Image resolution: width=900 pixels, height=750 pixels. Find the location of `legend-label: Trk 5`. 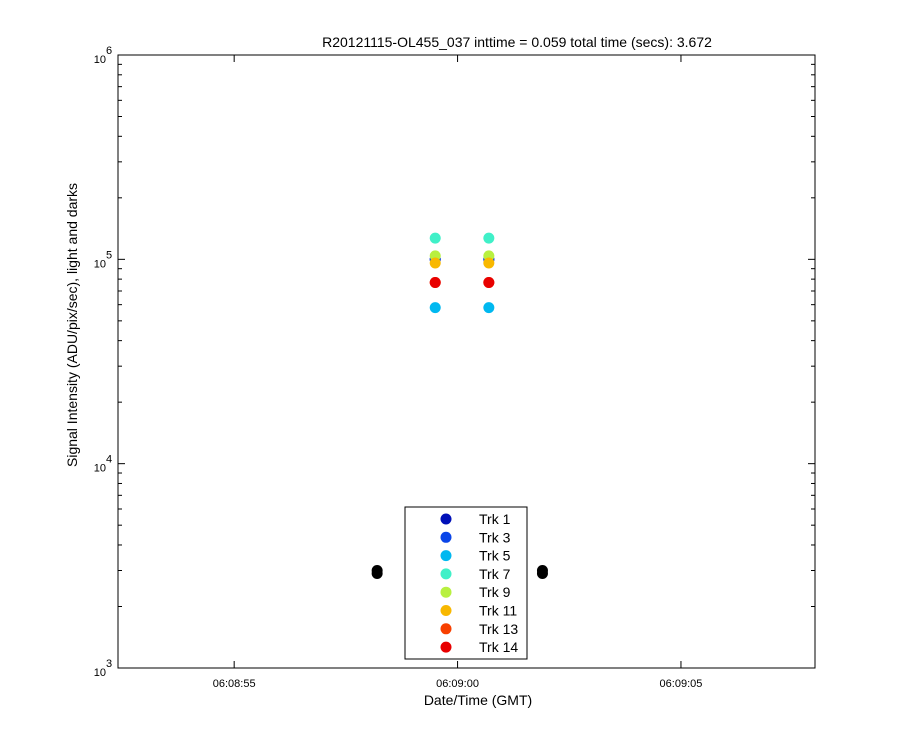

legend-label: Trk 5 is located at coordinates (495, 556).